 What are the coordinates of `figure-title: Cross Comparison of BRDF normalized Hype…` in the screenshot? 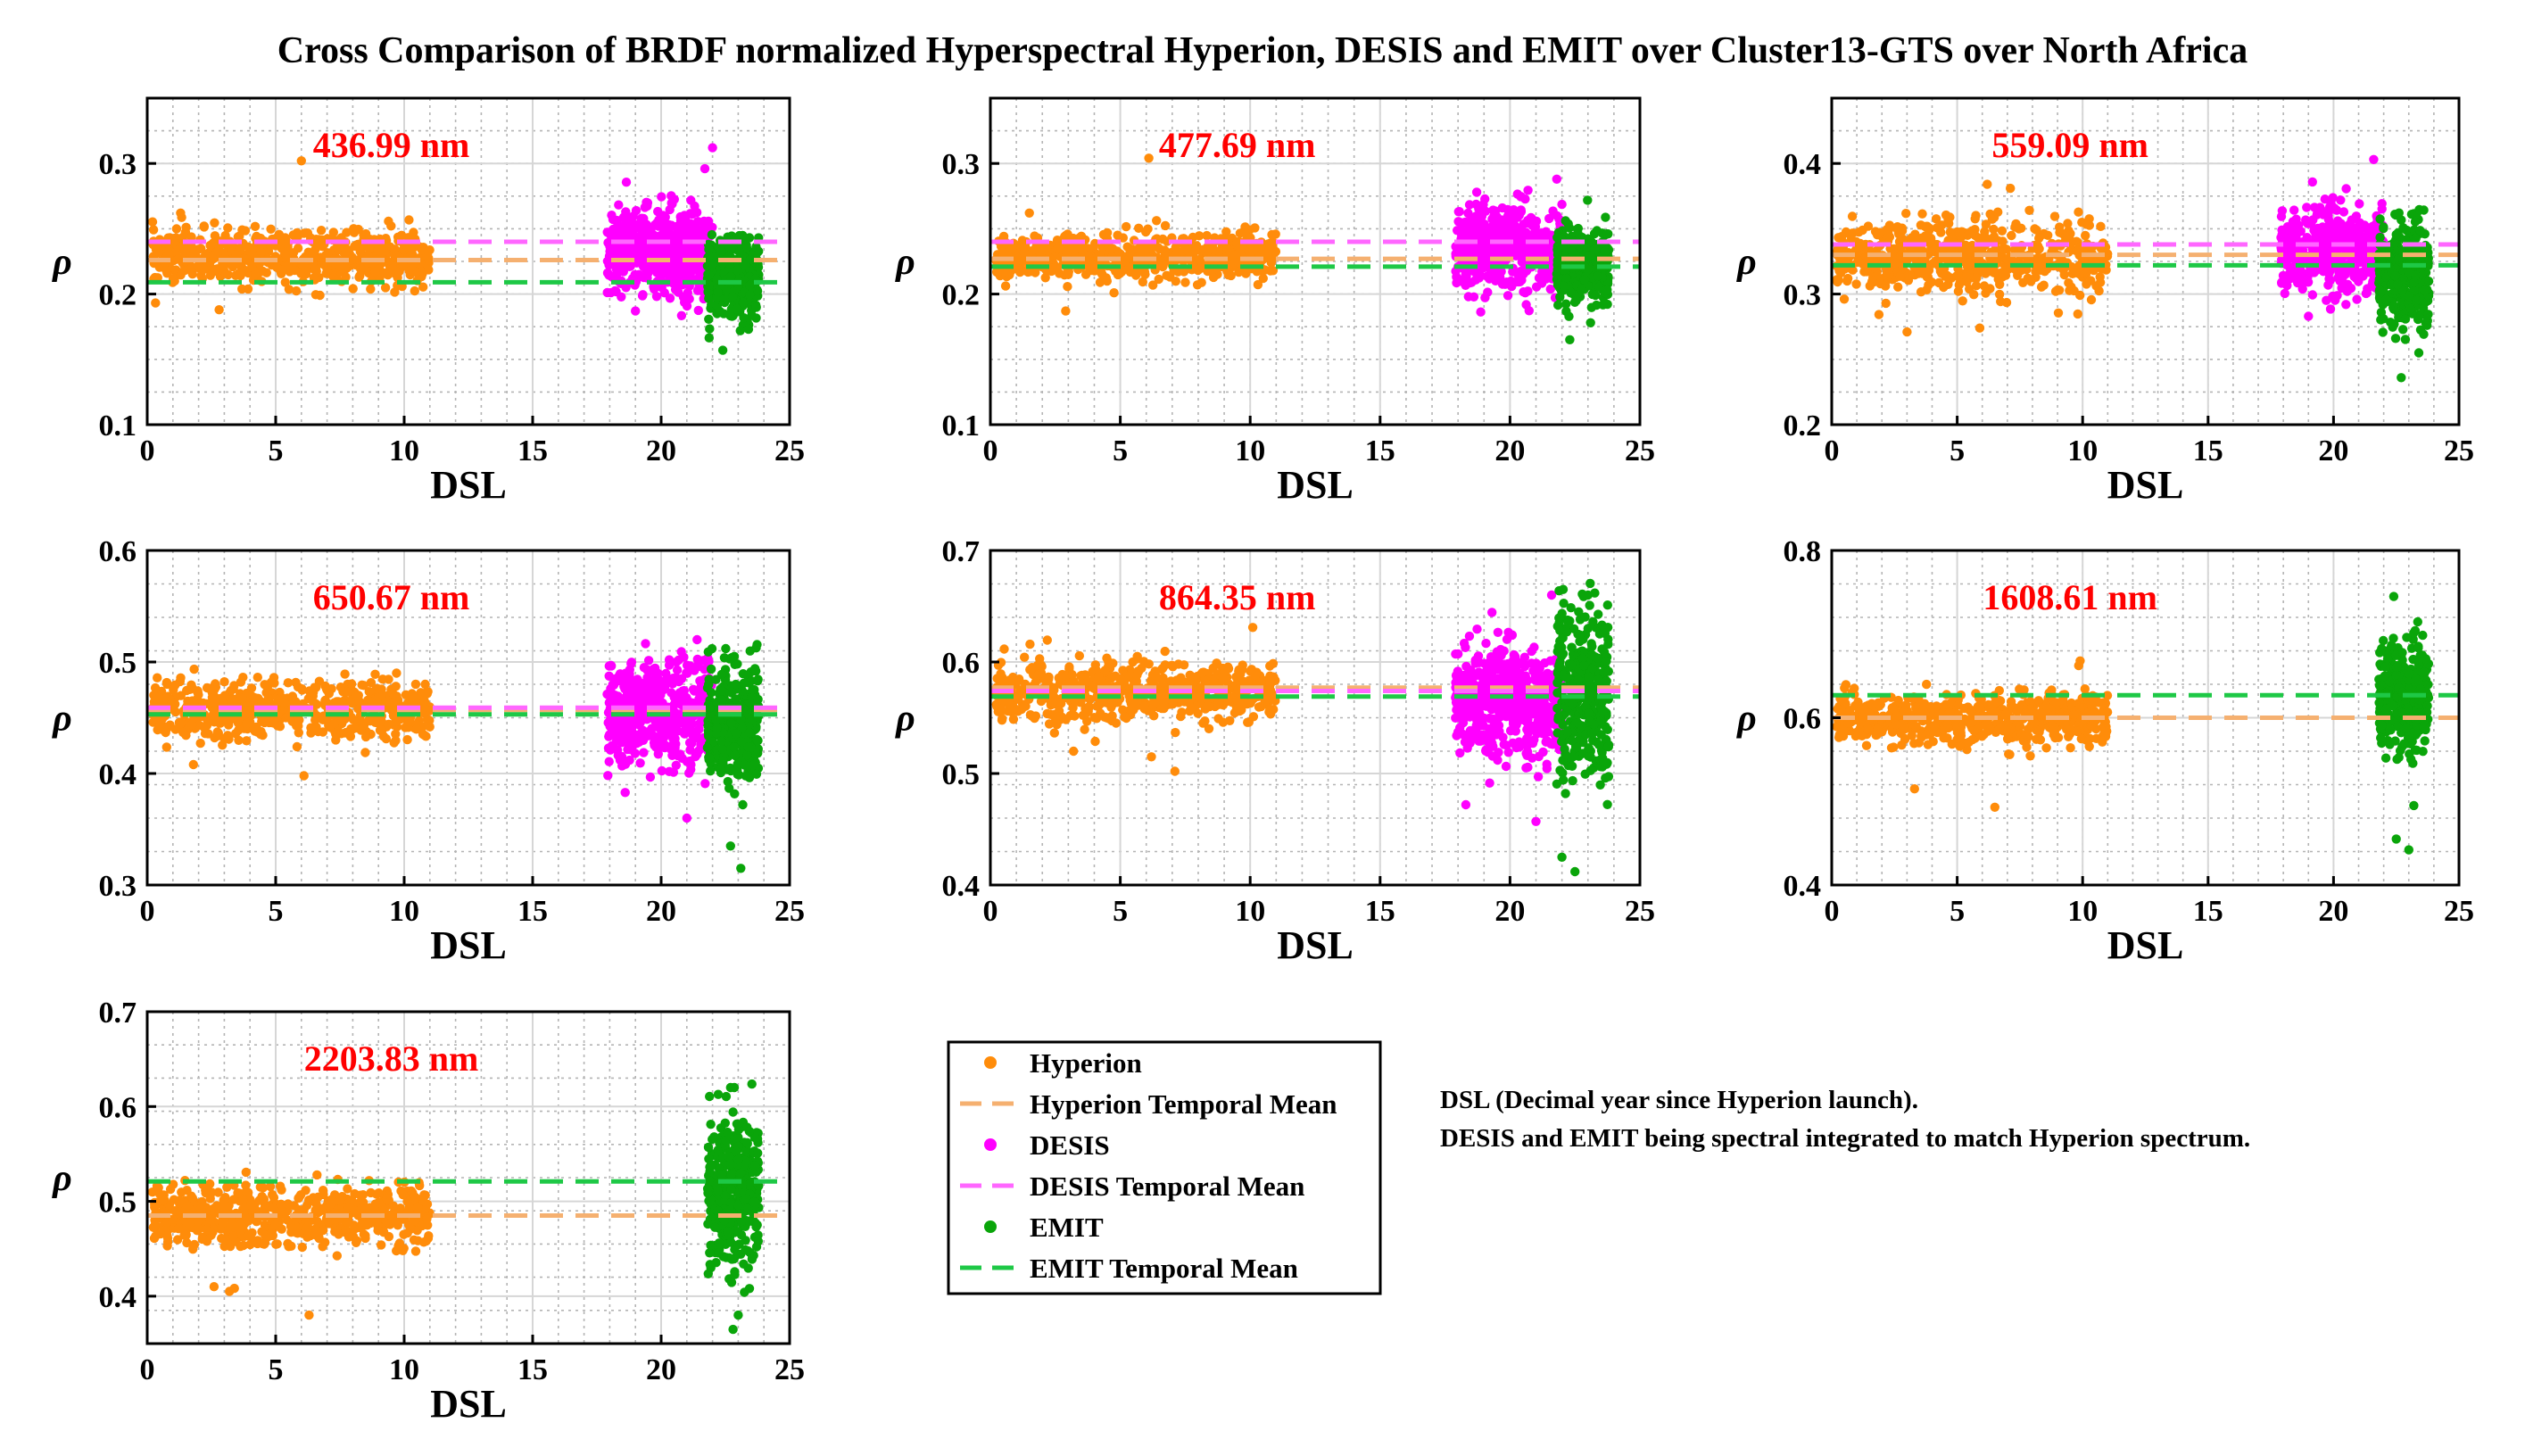 It's located at (1263, 51).